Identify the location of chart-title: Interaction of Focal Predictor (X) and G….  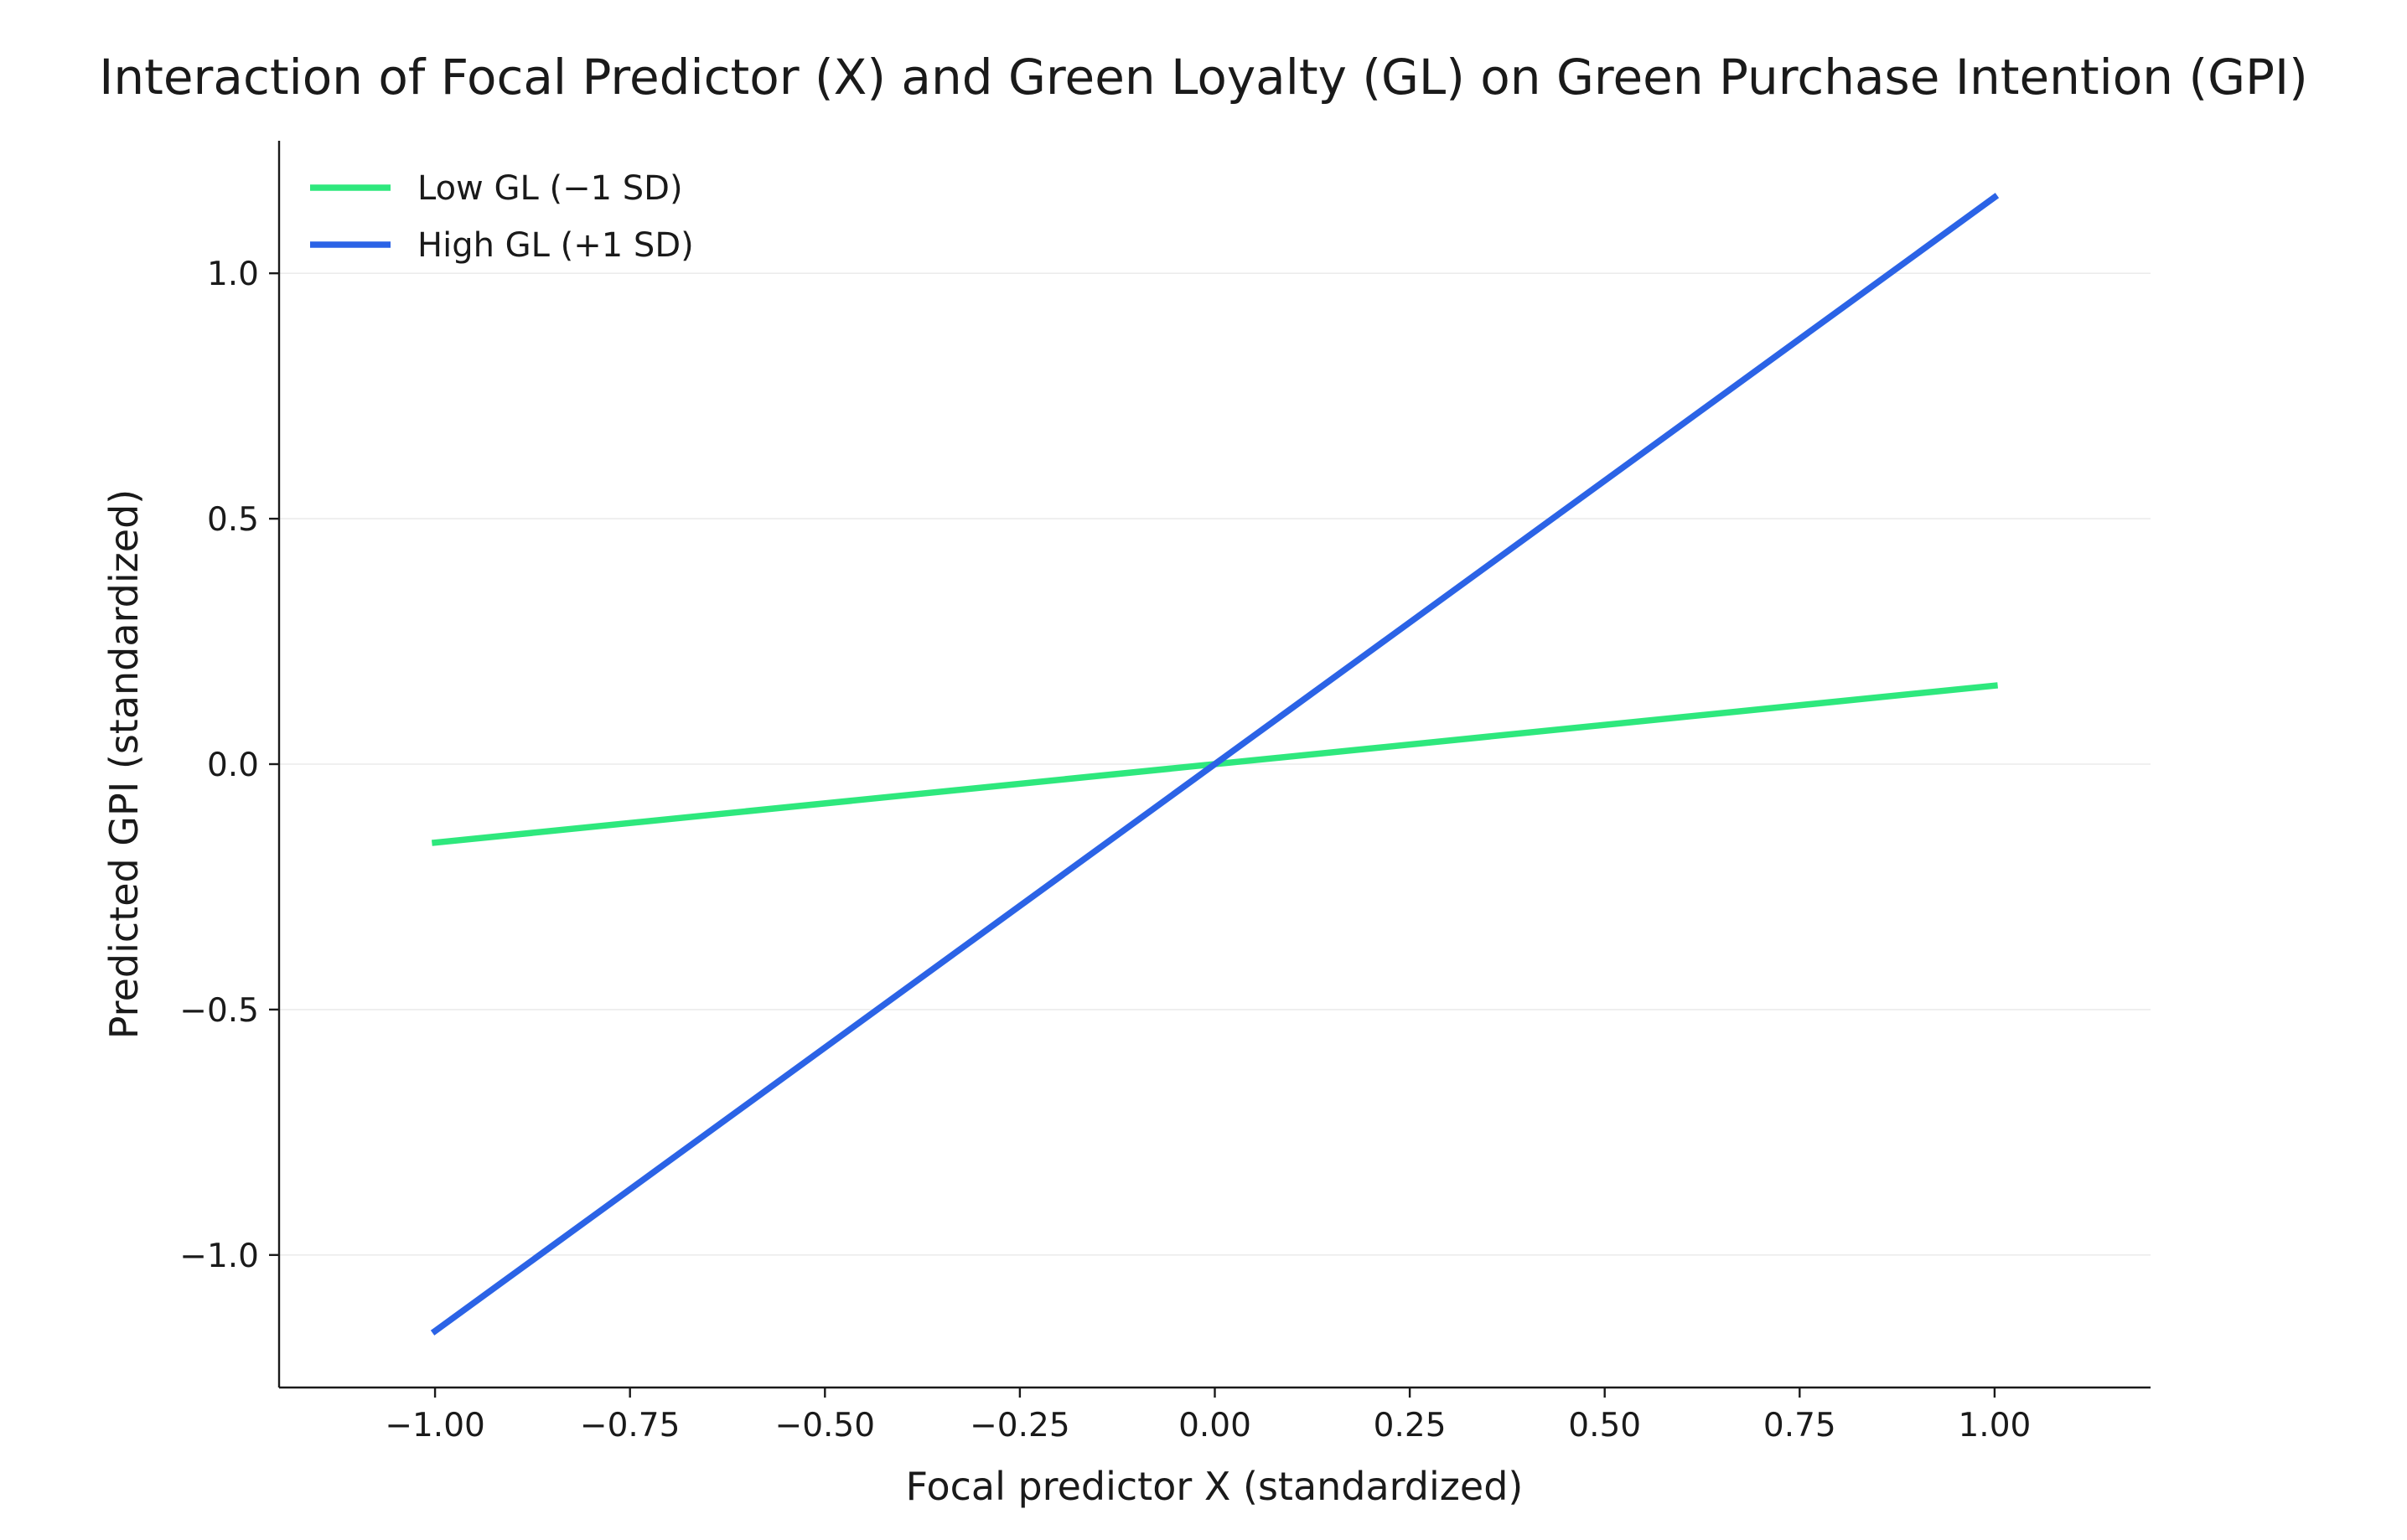
(1203, 77).